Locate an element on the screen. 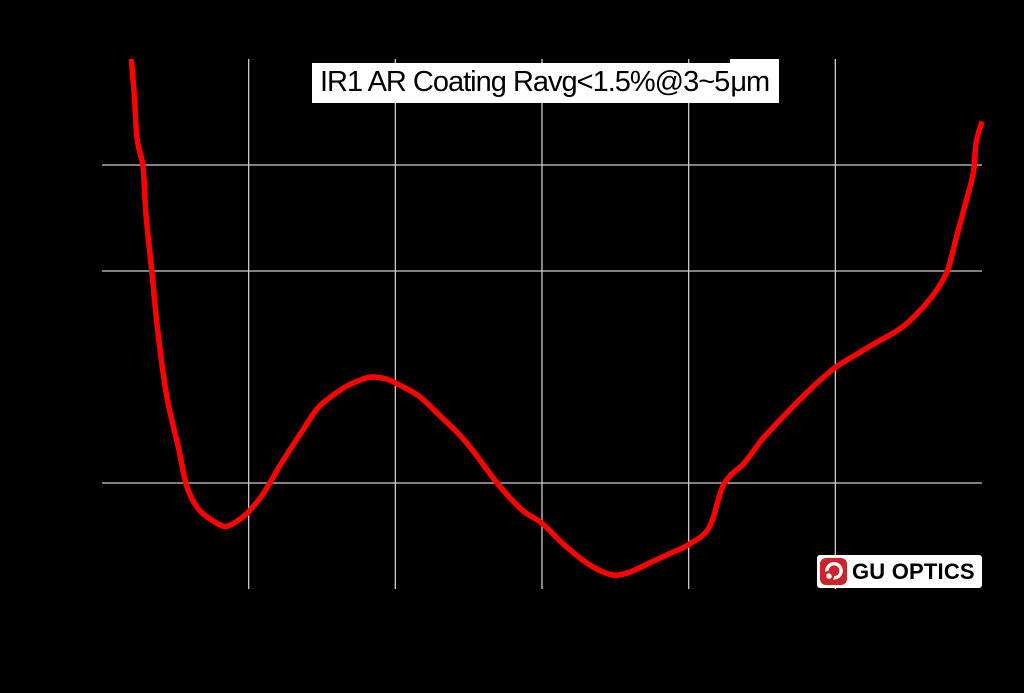  gu-optics-logo-text: GU OPTICS is located at coordinates (913, 571).